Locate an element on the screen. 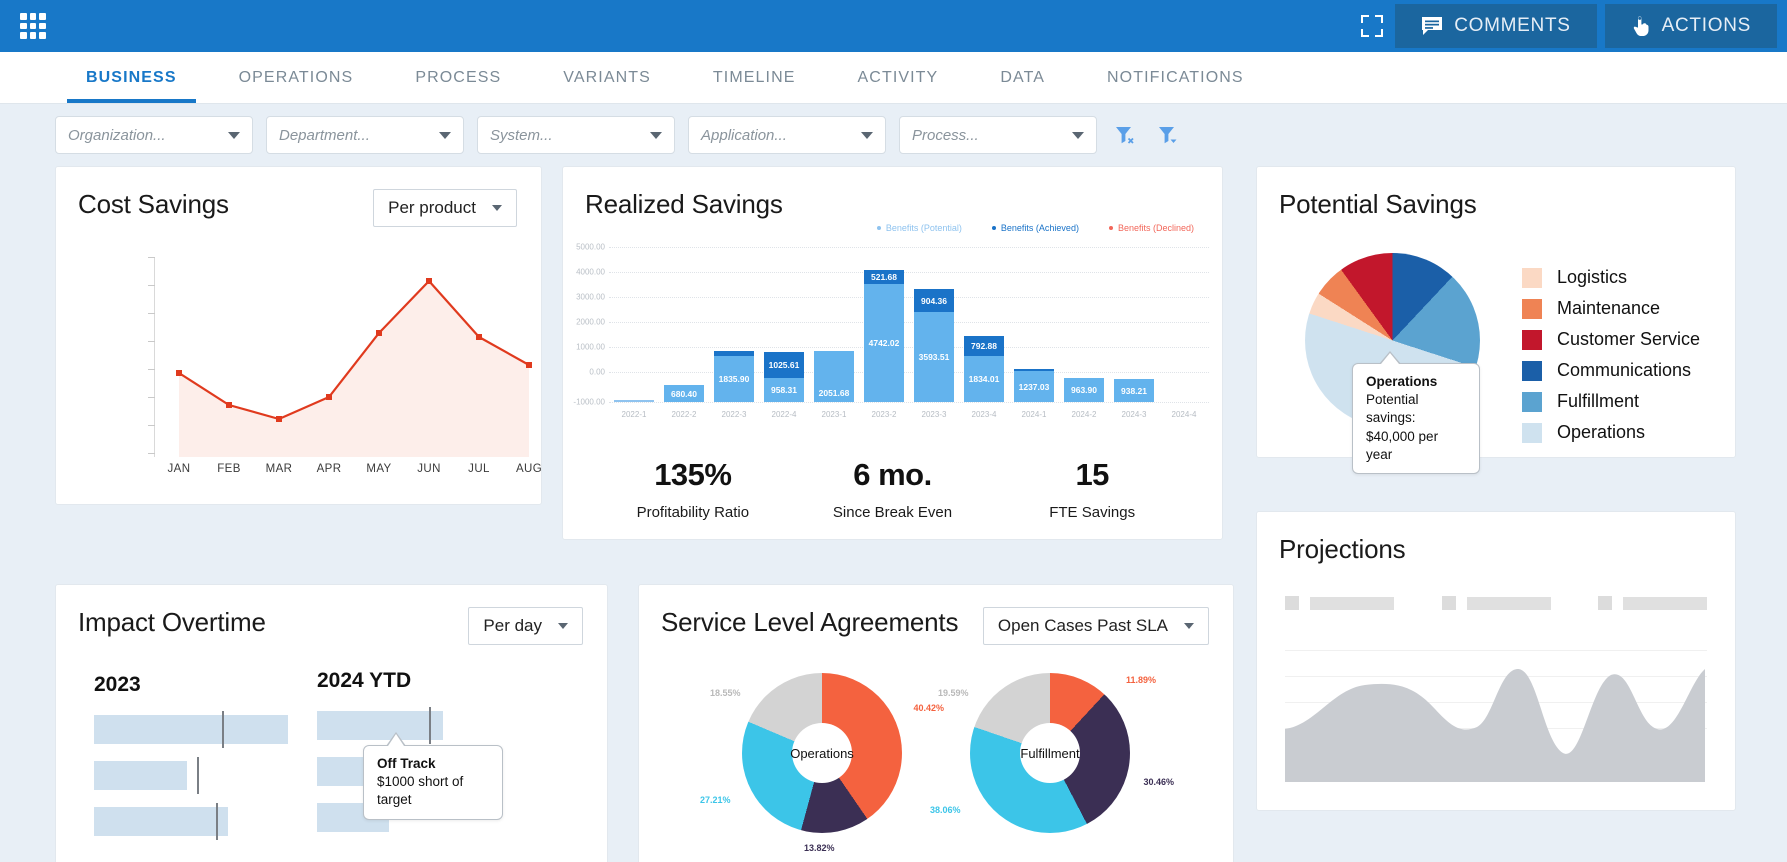 This screenshot has height=862, width=1787. legend-item: Operations is located at coordinates (1611, 432).